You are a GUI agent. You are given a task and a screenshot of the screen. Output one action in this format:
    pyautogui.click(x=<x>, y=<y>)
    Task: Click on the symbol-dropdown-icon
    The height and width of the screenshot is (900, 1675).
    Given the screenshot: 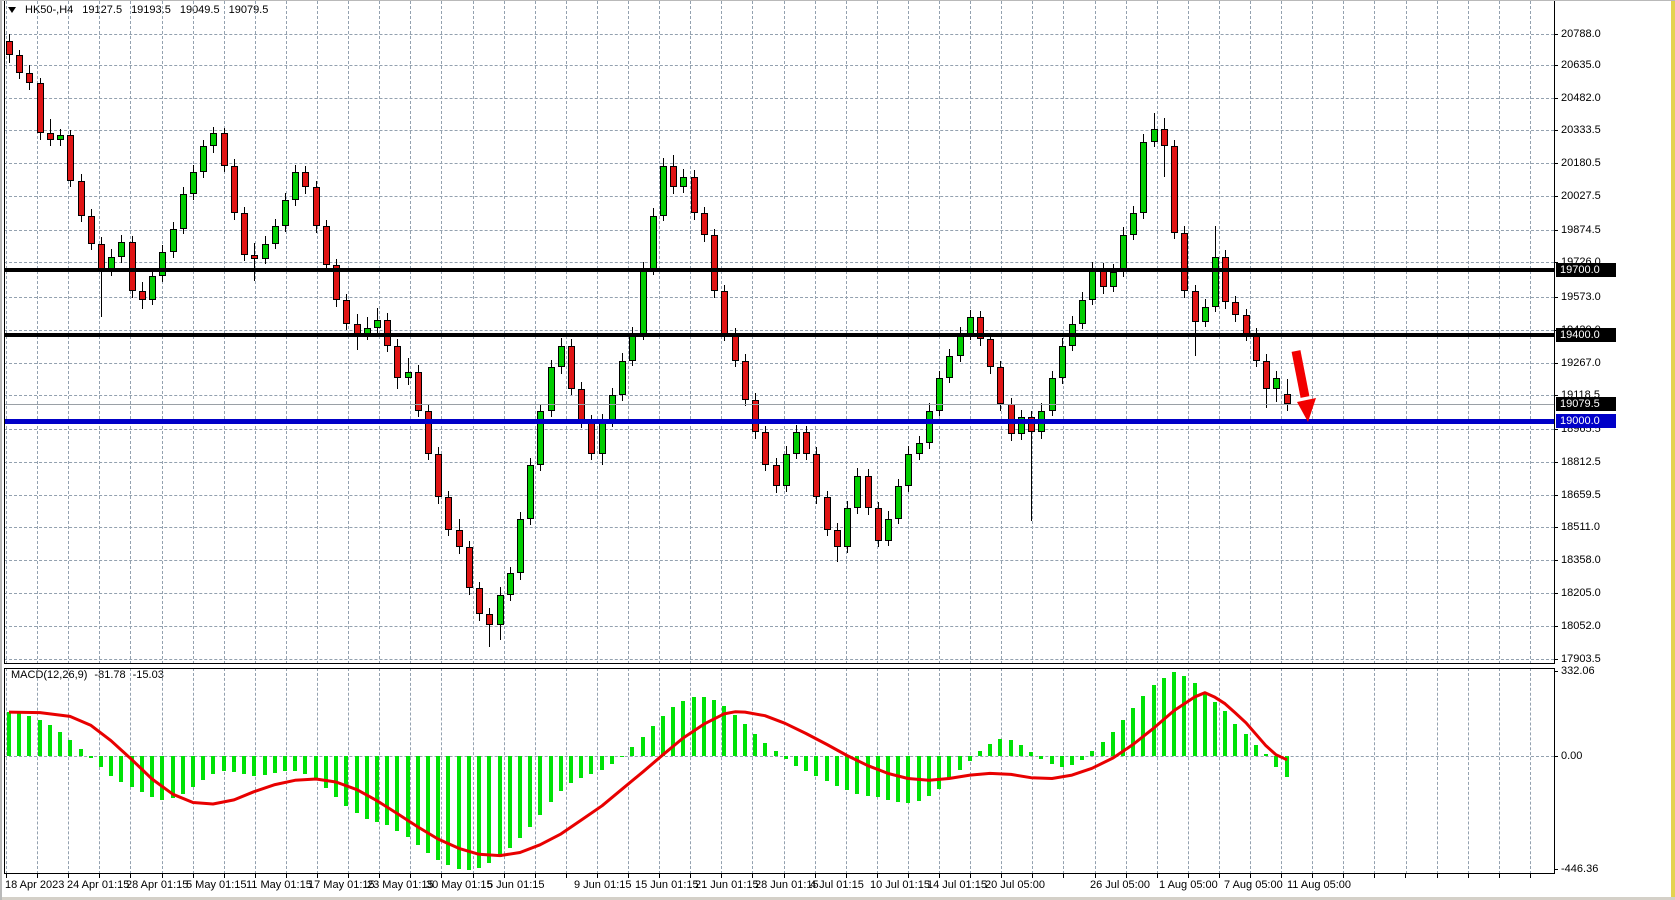 What is the action you would take?
    pyautogui.click(x=12, y=10)
    